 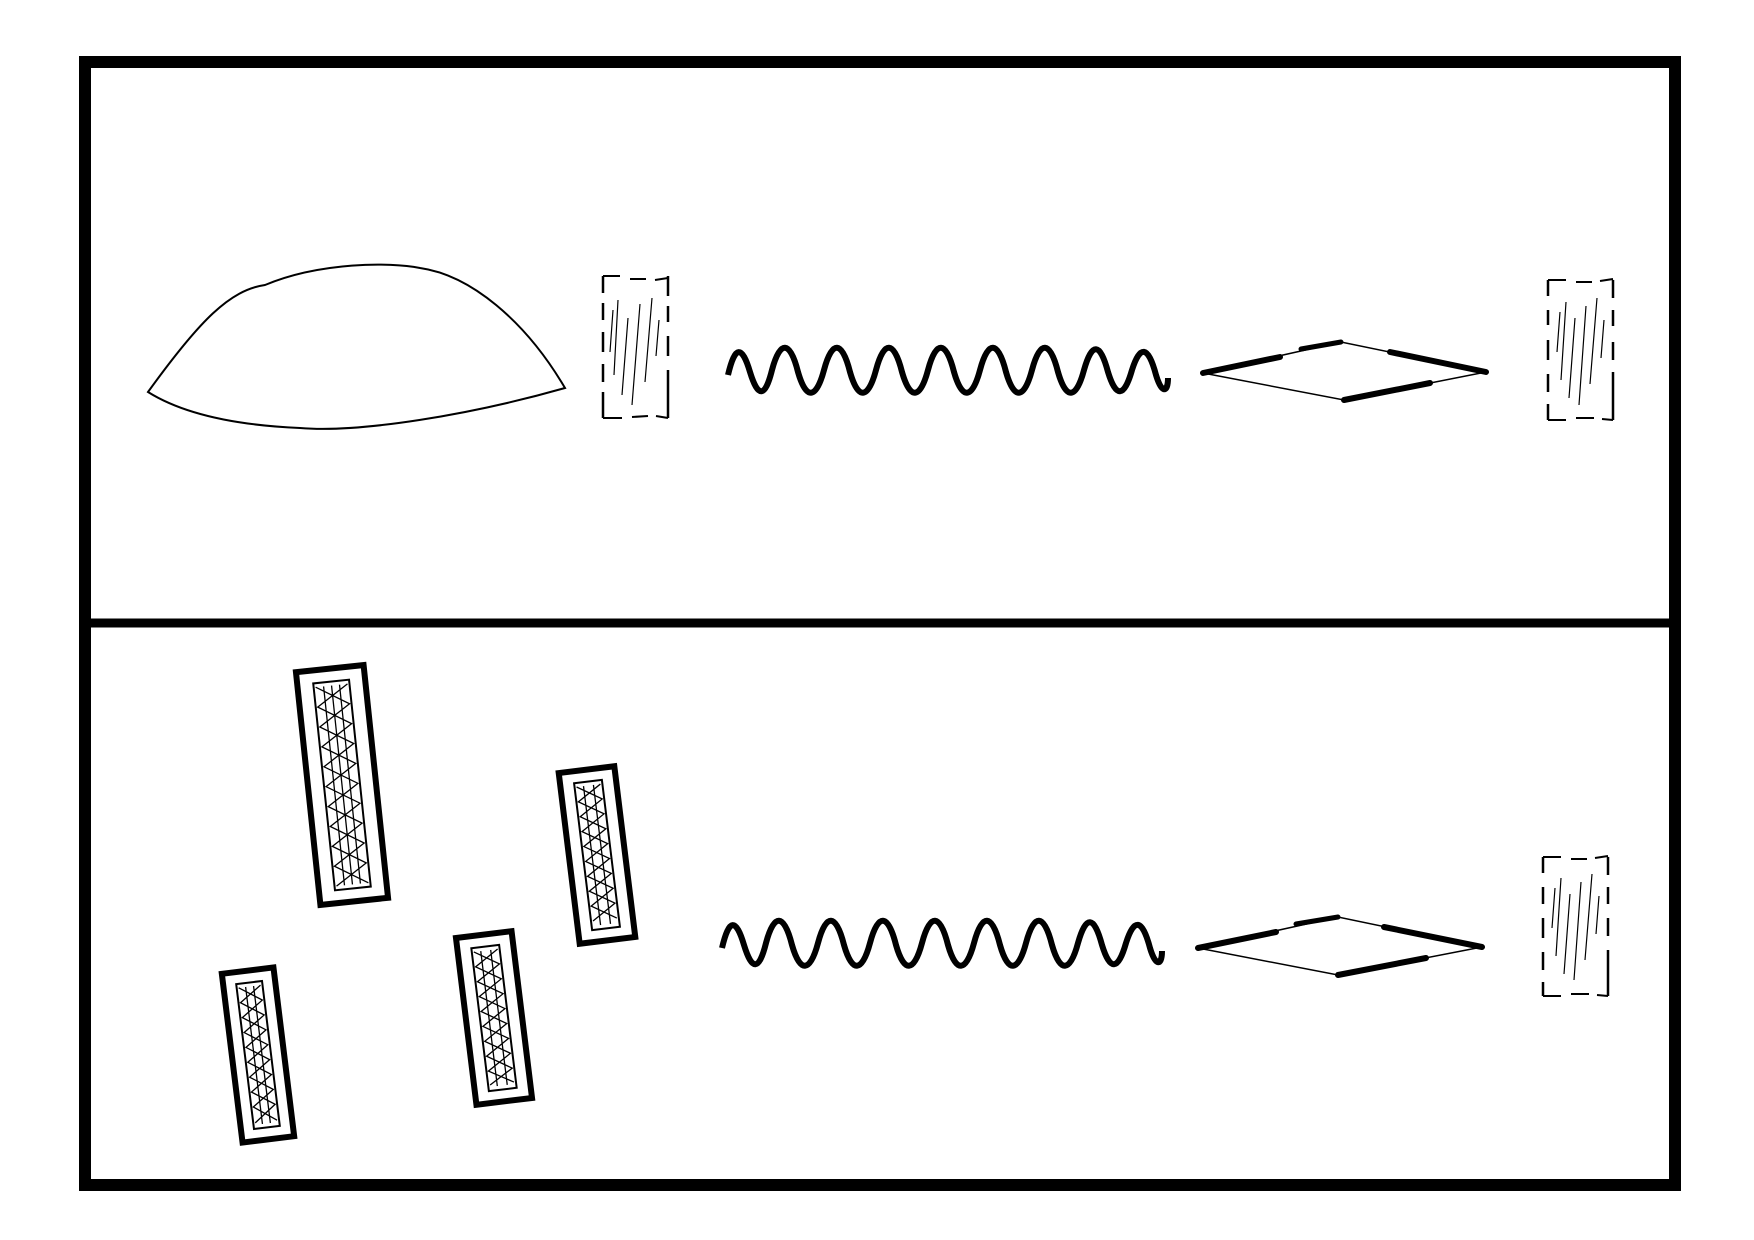 I want to click on convex-lens-icon, so click(x=356, y=346).